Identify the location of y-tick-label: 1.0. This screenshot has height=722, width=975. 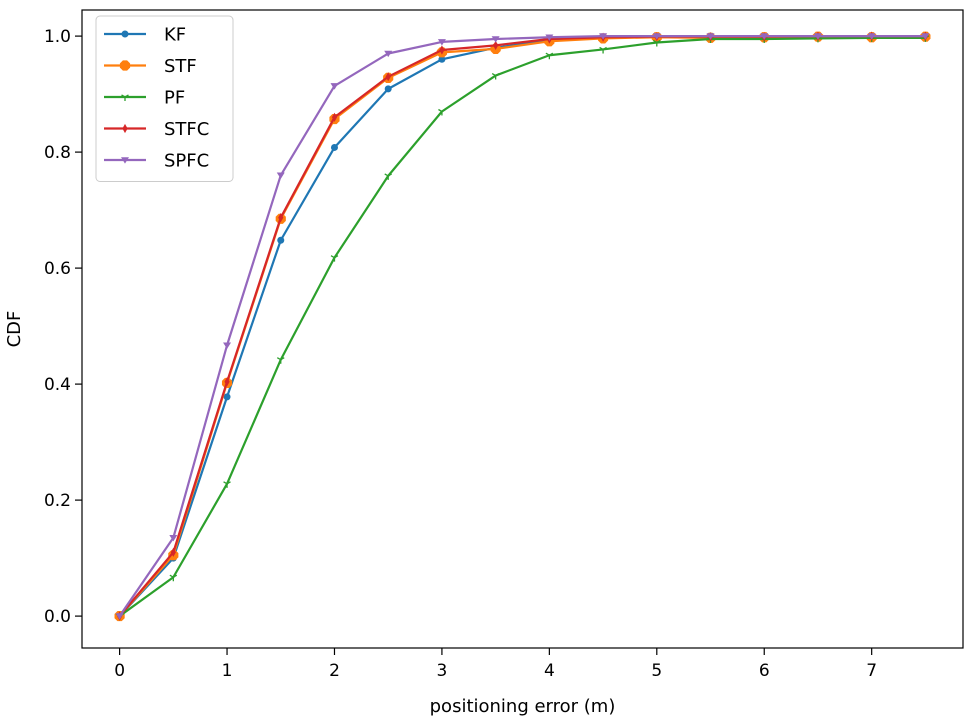
(57, 37).